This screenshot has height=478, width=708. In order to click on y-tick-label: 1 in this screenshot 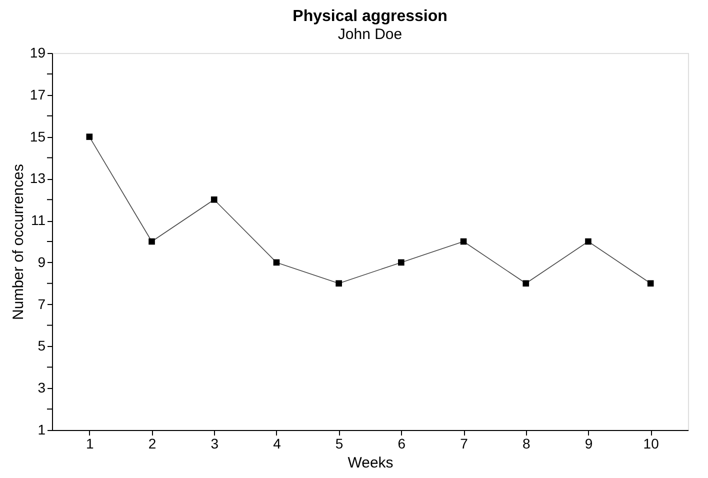, I will do `click(42, 430)`.